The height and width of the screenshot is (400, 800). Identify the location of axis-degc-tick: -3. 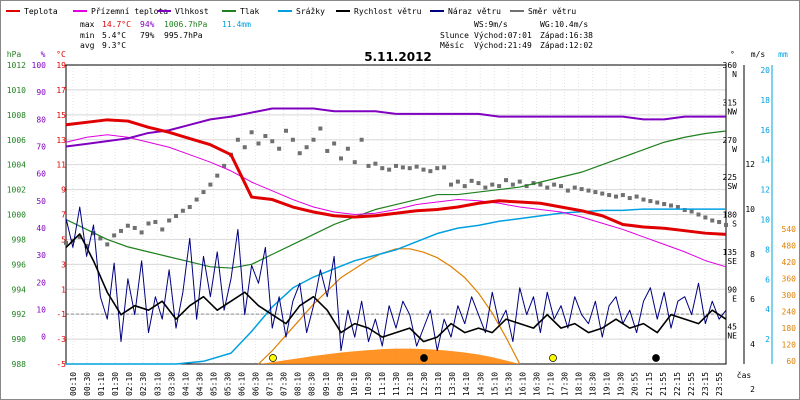
(61, 339).